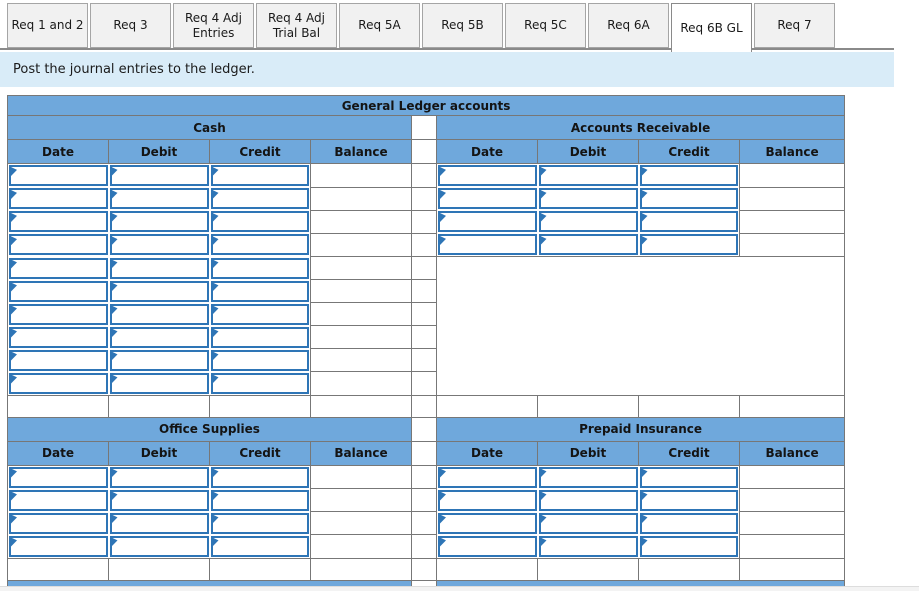 Image resolution: width=919 pixels, height=591 pixels. Describe the element at coordinates (213, 25) in the screenshot. I see `tab-req-4-adj-entries: Req 4 Adj Entries` at that location.